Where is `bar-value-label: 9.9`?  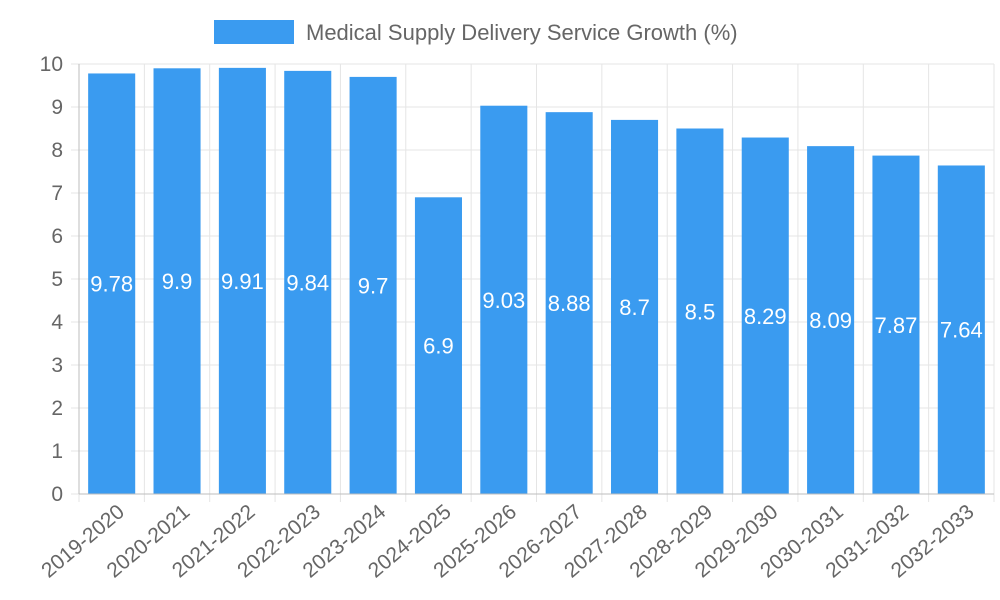
bar-value-label: 9.9 is located at coordinates (177, 281).